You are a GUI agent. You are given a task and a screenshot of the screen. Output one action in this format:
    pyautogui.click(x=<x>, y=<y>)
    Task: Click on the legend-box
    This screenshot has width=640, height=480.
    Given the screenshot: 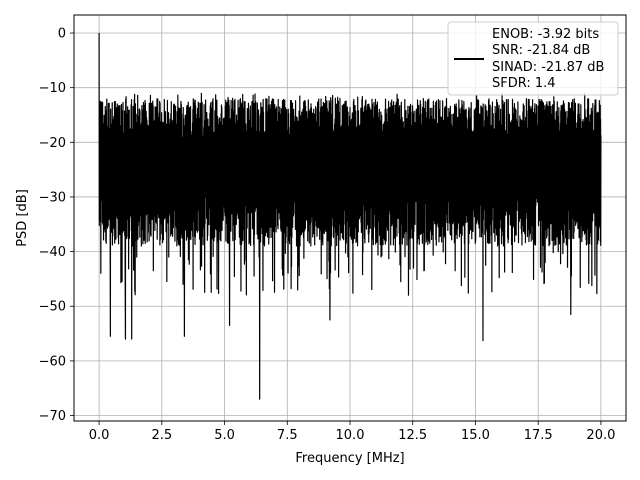 What is the action you would take?
    pyautogui.click(x=533, y=58)
    